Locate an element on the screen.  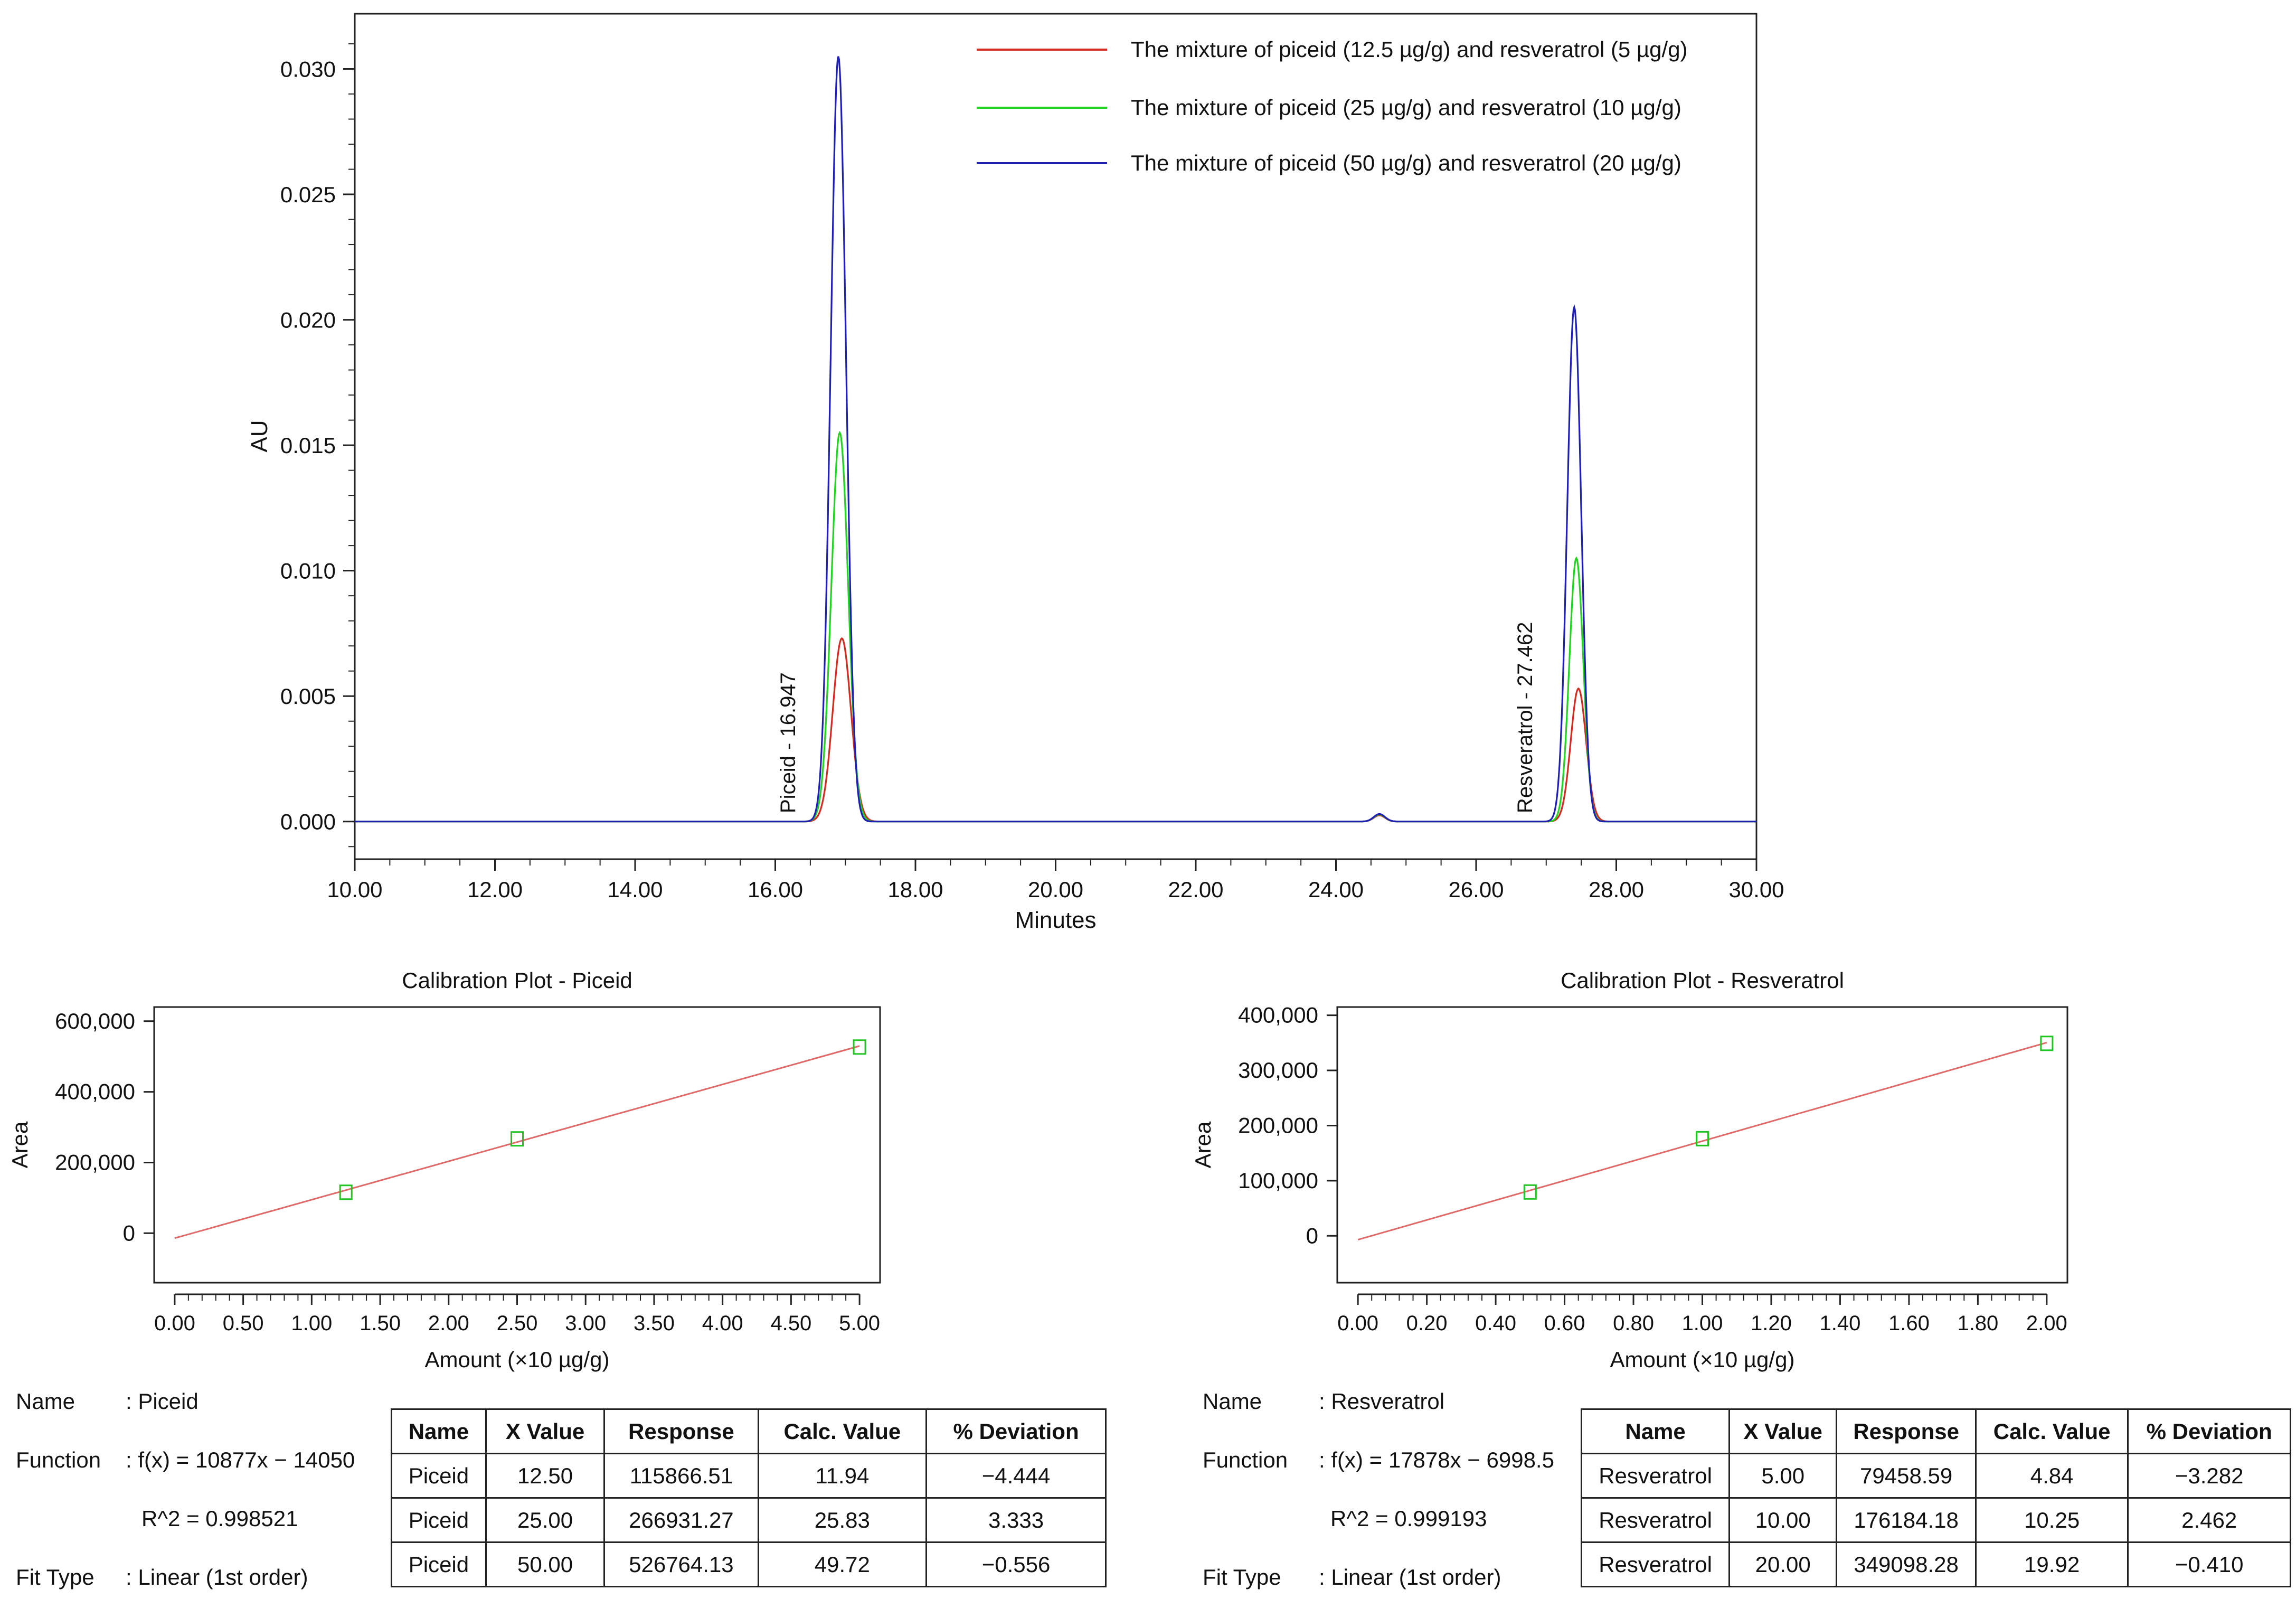
x-tick-label: 0.50 is located at coordinates (243, 1323).